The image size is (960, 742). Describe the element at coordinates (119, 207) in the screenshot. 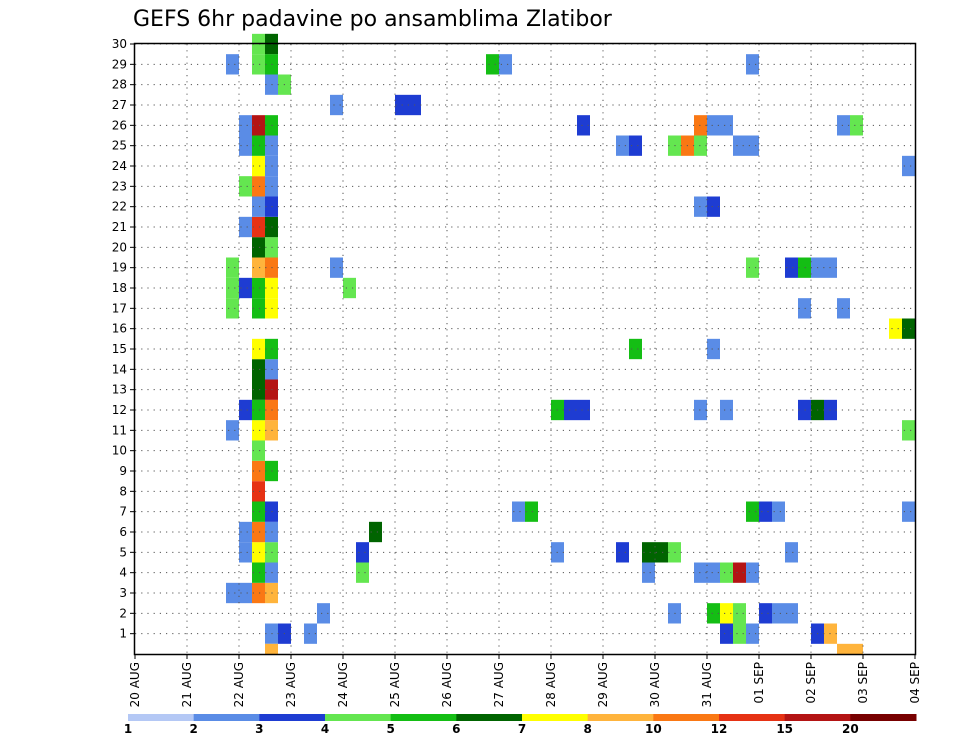

I see `y-tick-label: 22` at that location.